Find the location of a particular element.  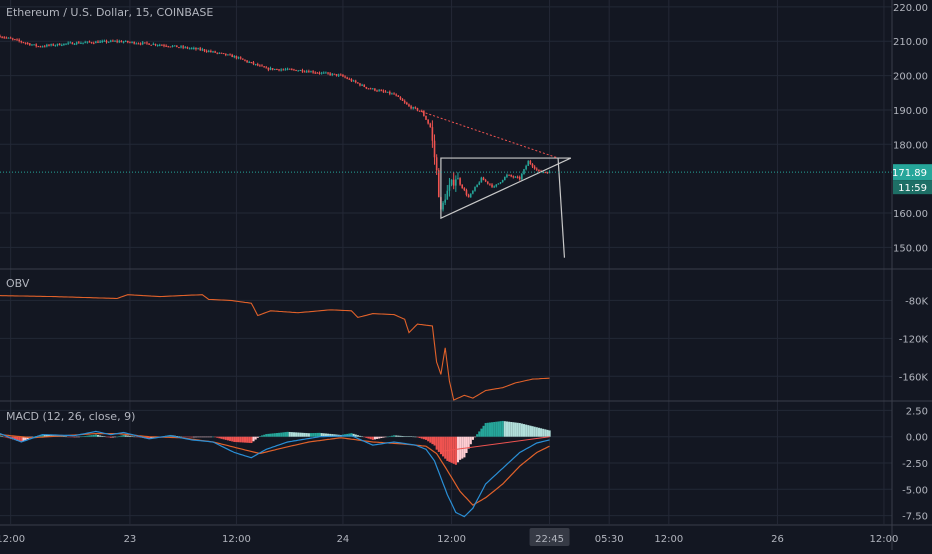

macd-panel is located at coordinates (275, 469).